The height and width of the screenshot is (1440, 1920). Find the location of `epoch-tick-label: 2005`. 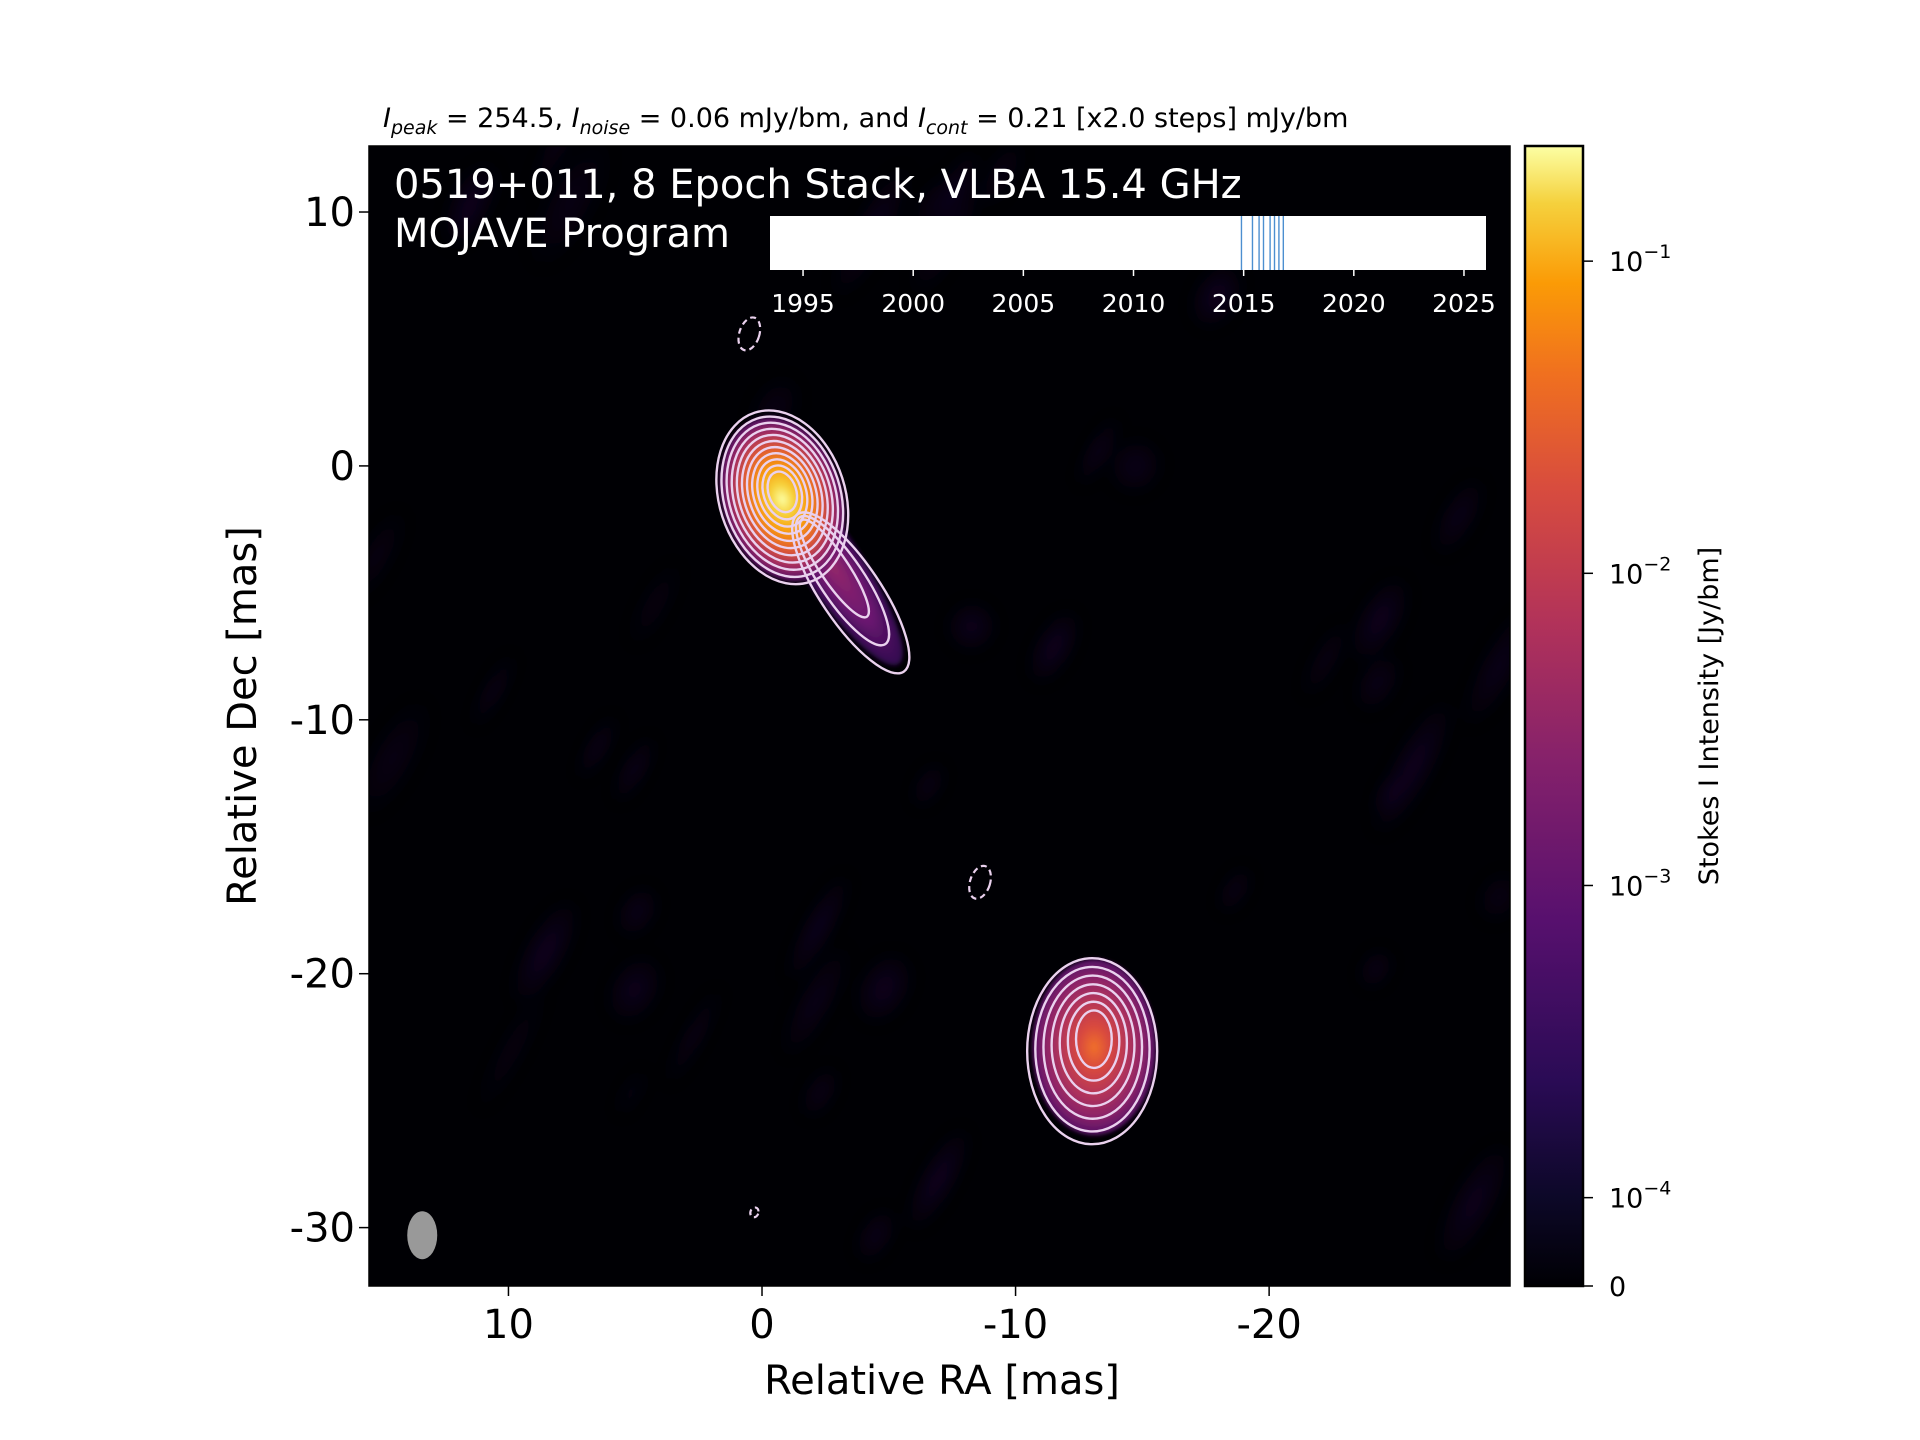

epoch-tick-label: 2005 is located at coordinates (1024, 303).